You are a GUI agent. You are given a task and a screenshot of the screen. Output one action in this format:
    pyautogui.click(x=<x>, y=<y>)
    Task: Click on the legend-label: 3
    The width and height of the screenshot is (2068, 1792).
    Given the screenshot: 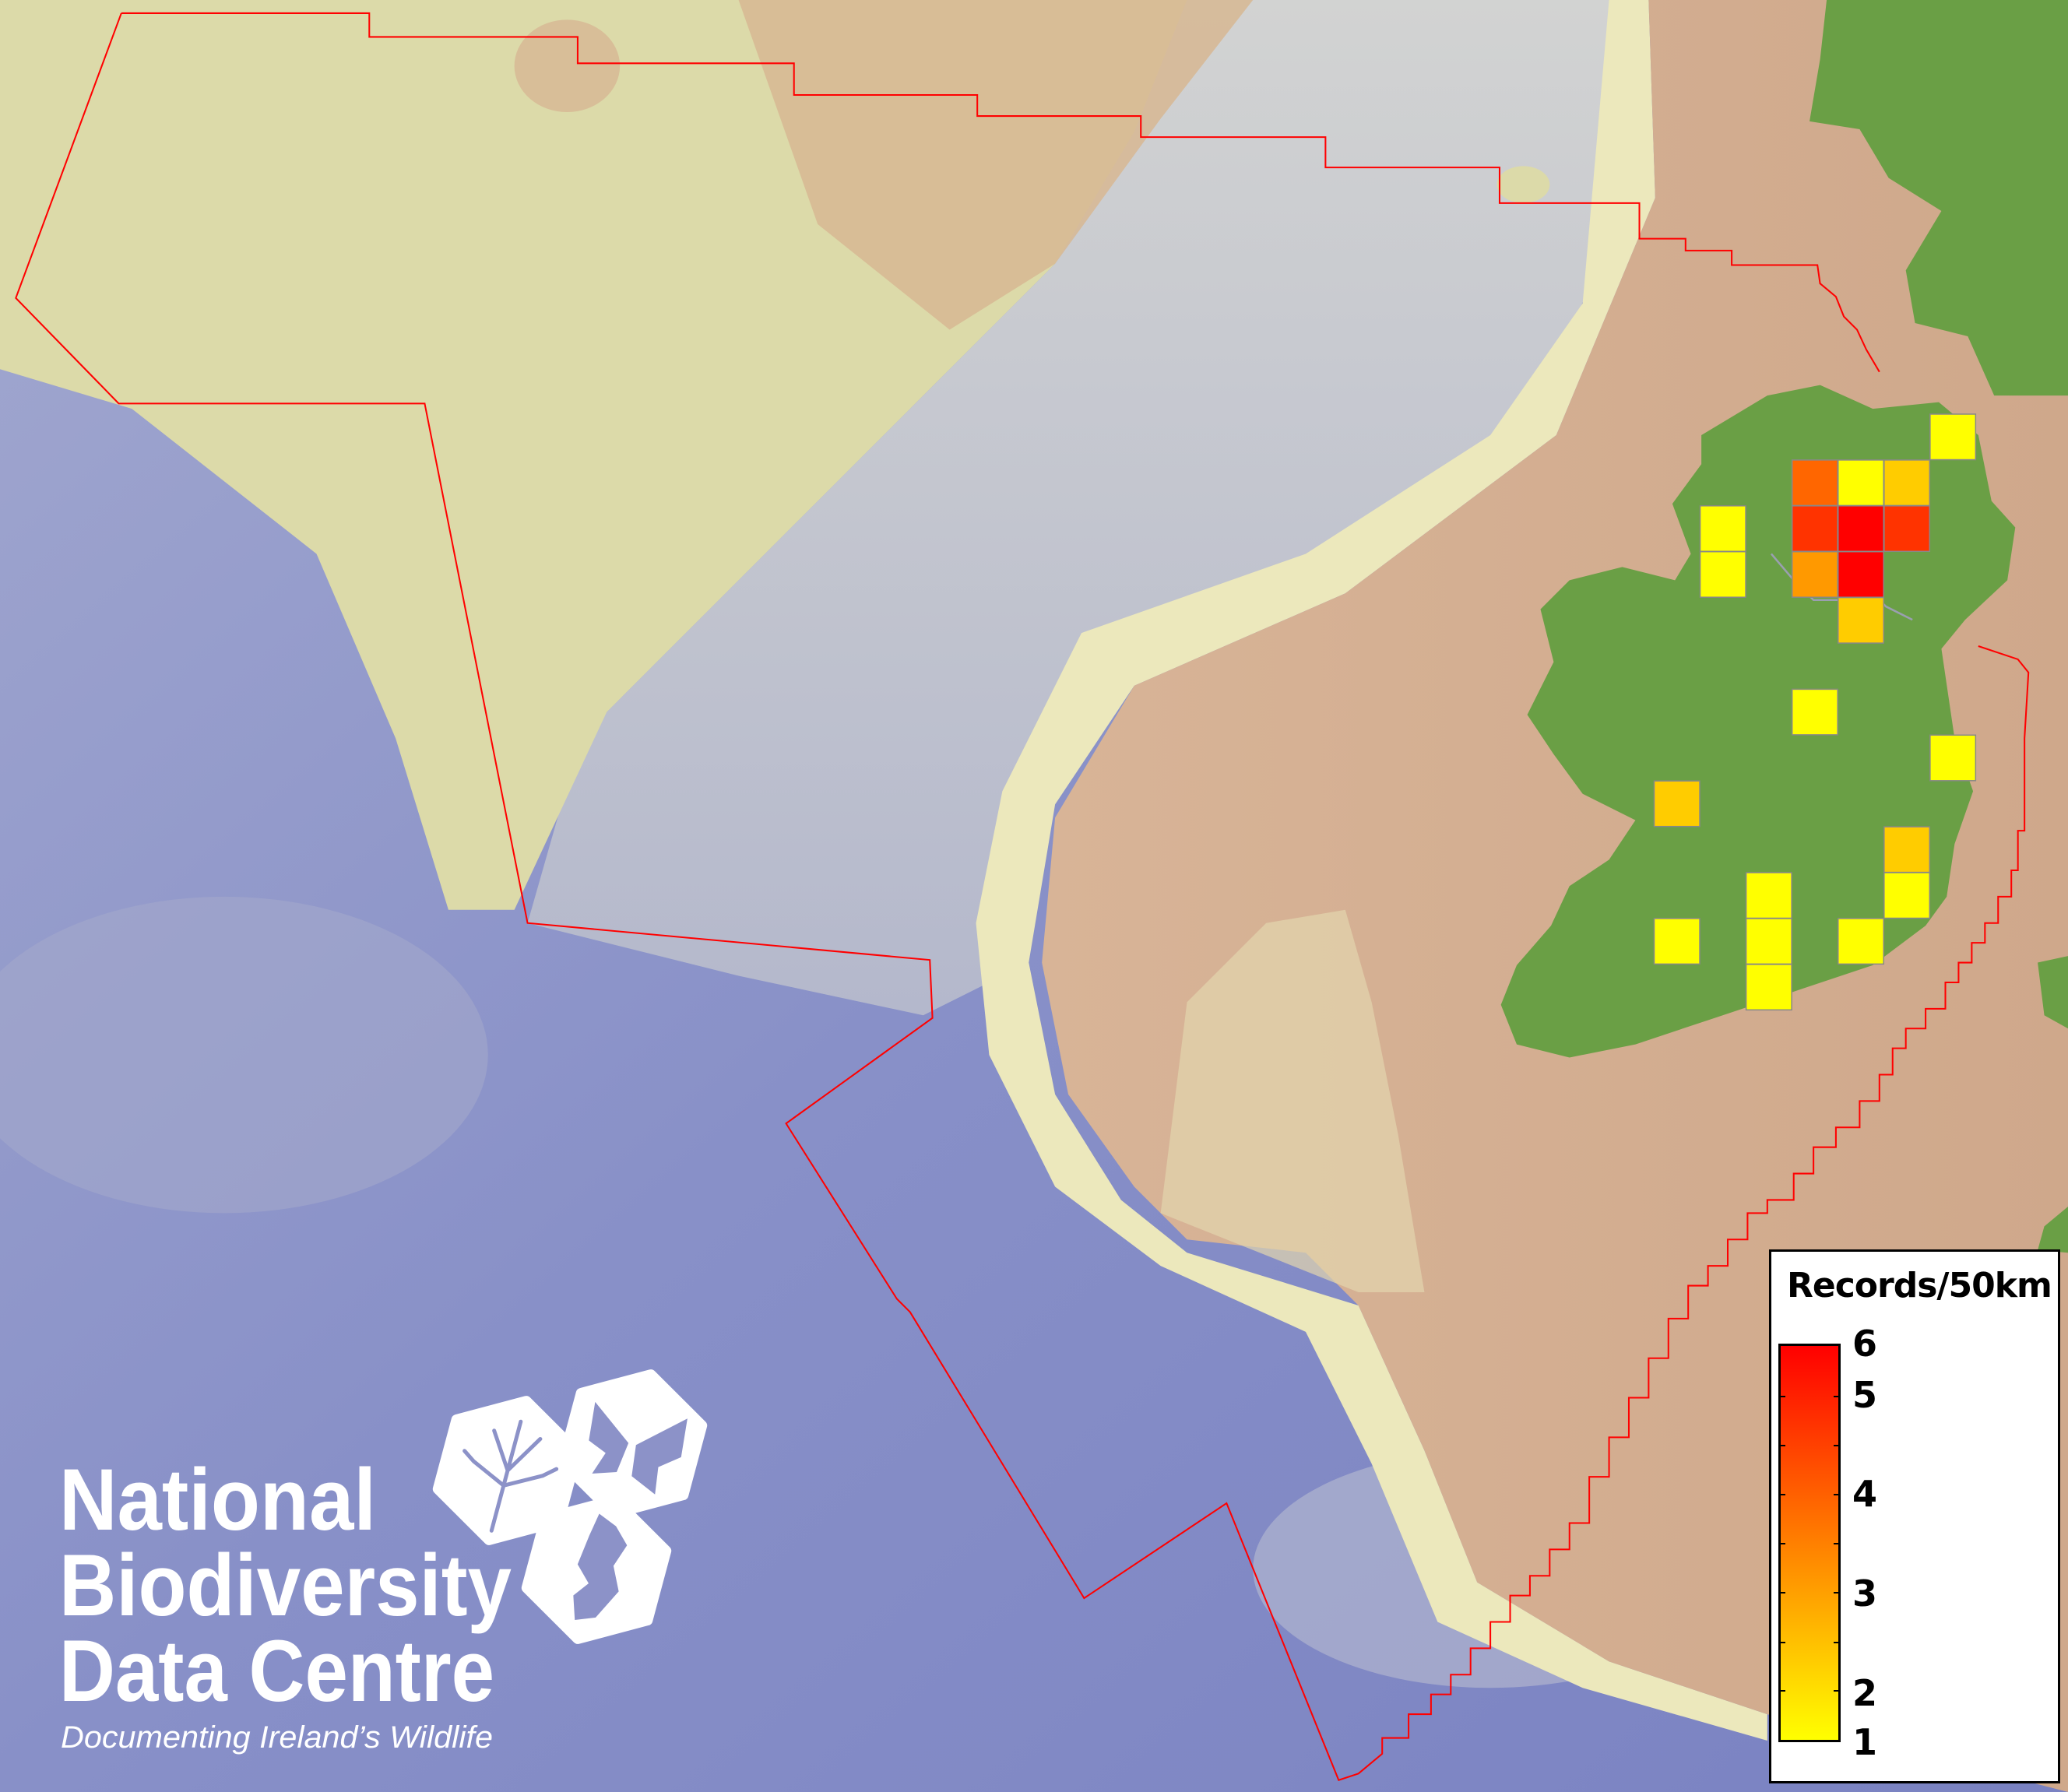 What is the action you would take?
    pyautogui.click(x=1865, y=1593)
    